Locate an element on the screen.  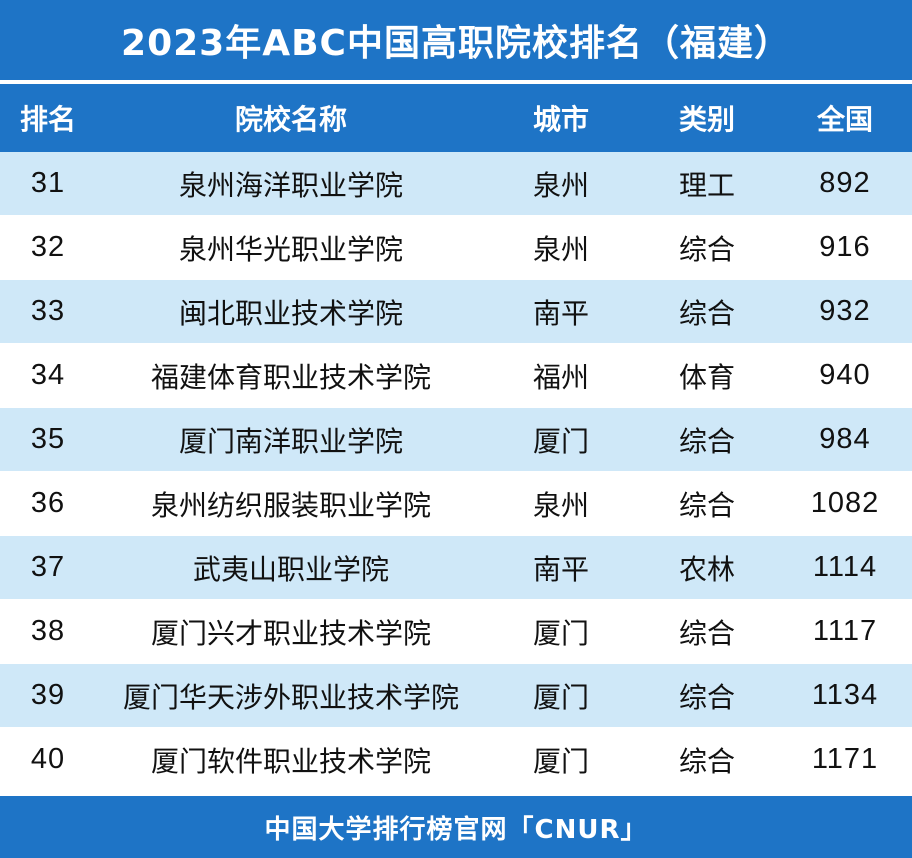
header-city: 城市 is located at coordinates (560, 119).